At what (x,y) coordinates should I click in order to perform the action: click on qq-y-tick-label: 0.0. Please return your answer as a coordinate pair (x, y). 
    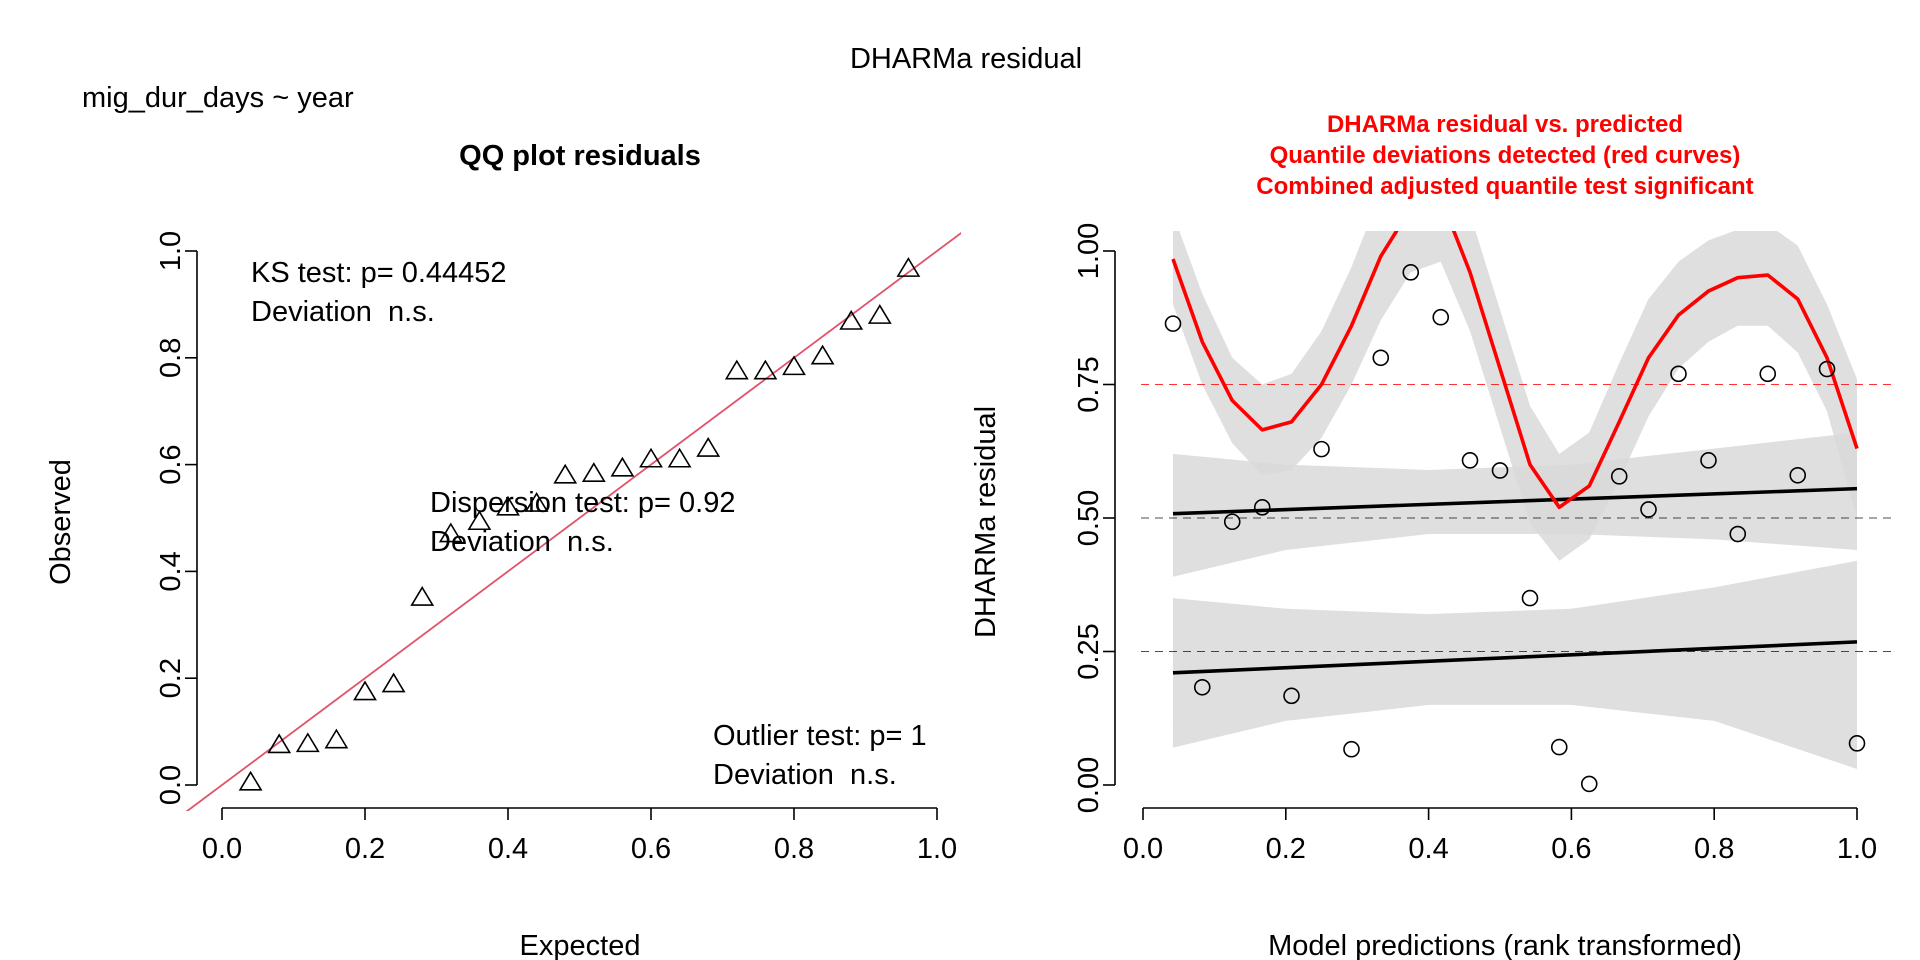
    Looking at the image, I should click on (171, 785).